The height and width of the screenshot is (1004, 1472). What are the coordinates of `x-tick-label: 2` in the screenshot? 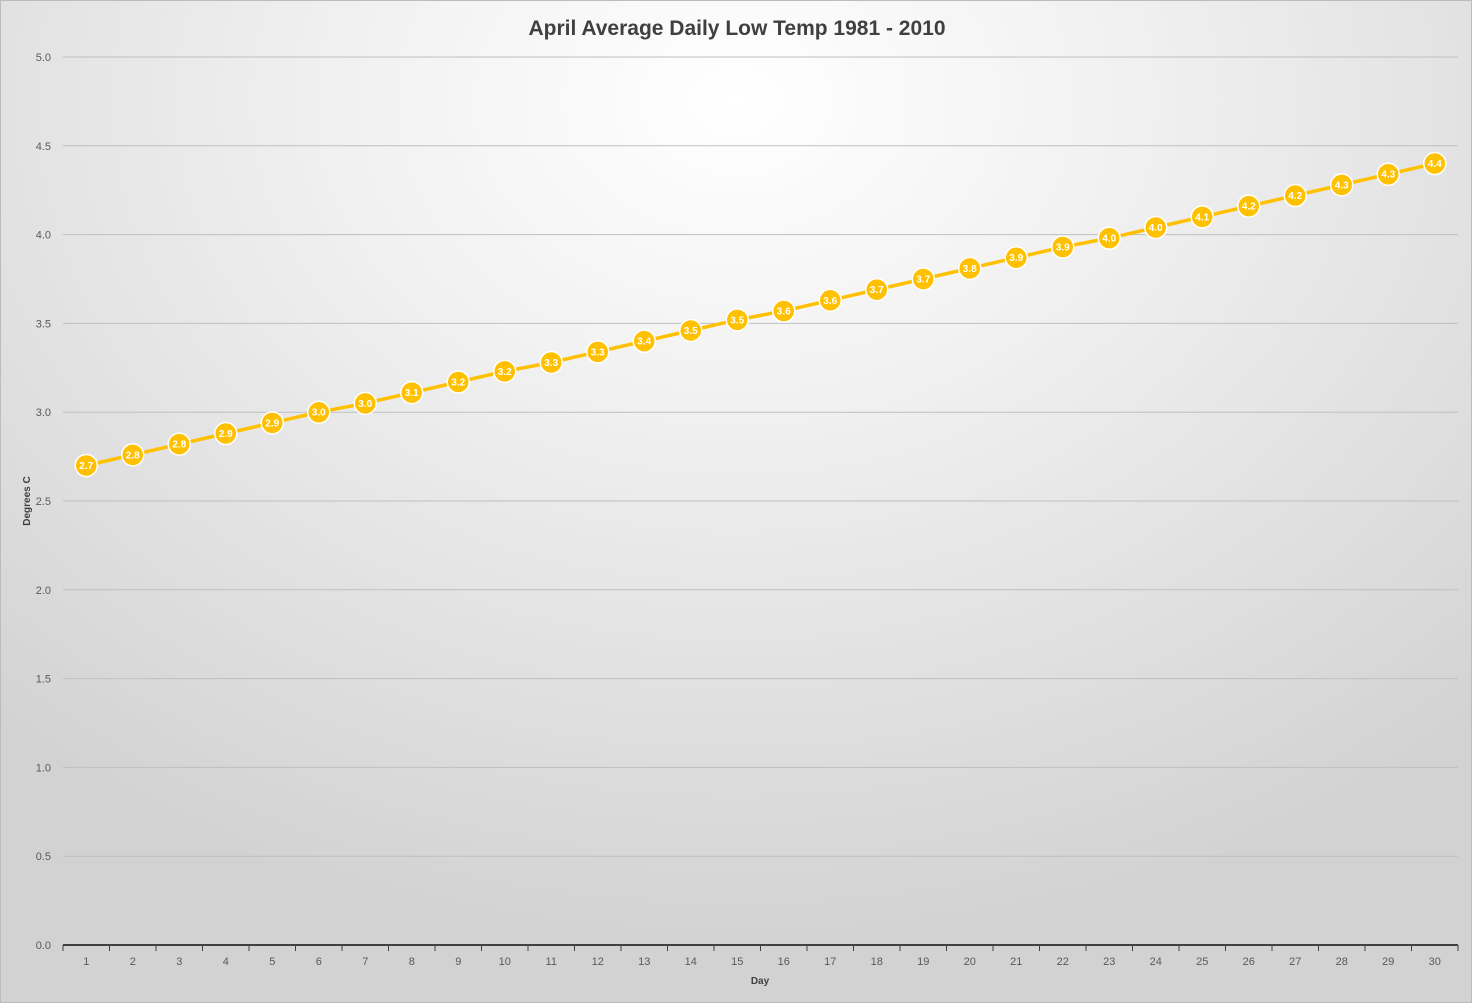 It's located at (133, 962).